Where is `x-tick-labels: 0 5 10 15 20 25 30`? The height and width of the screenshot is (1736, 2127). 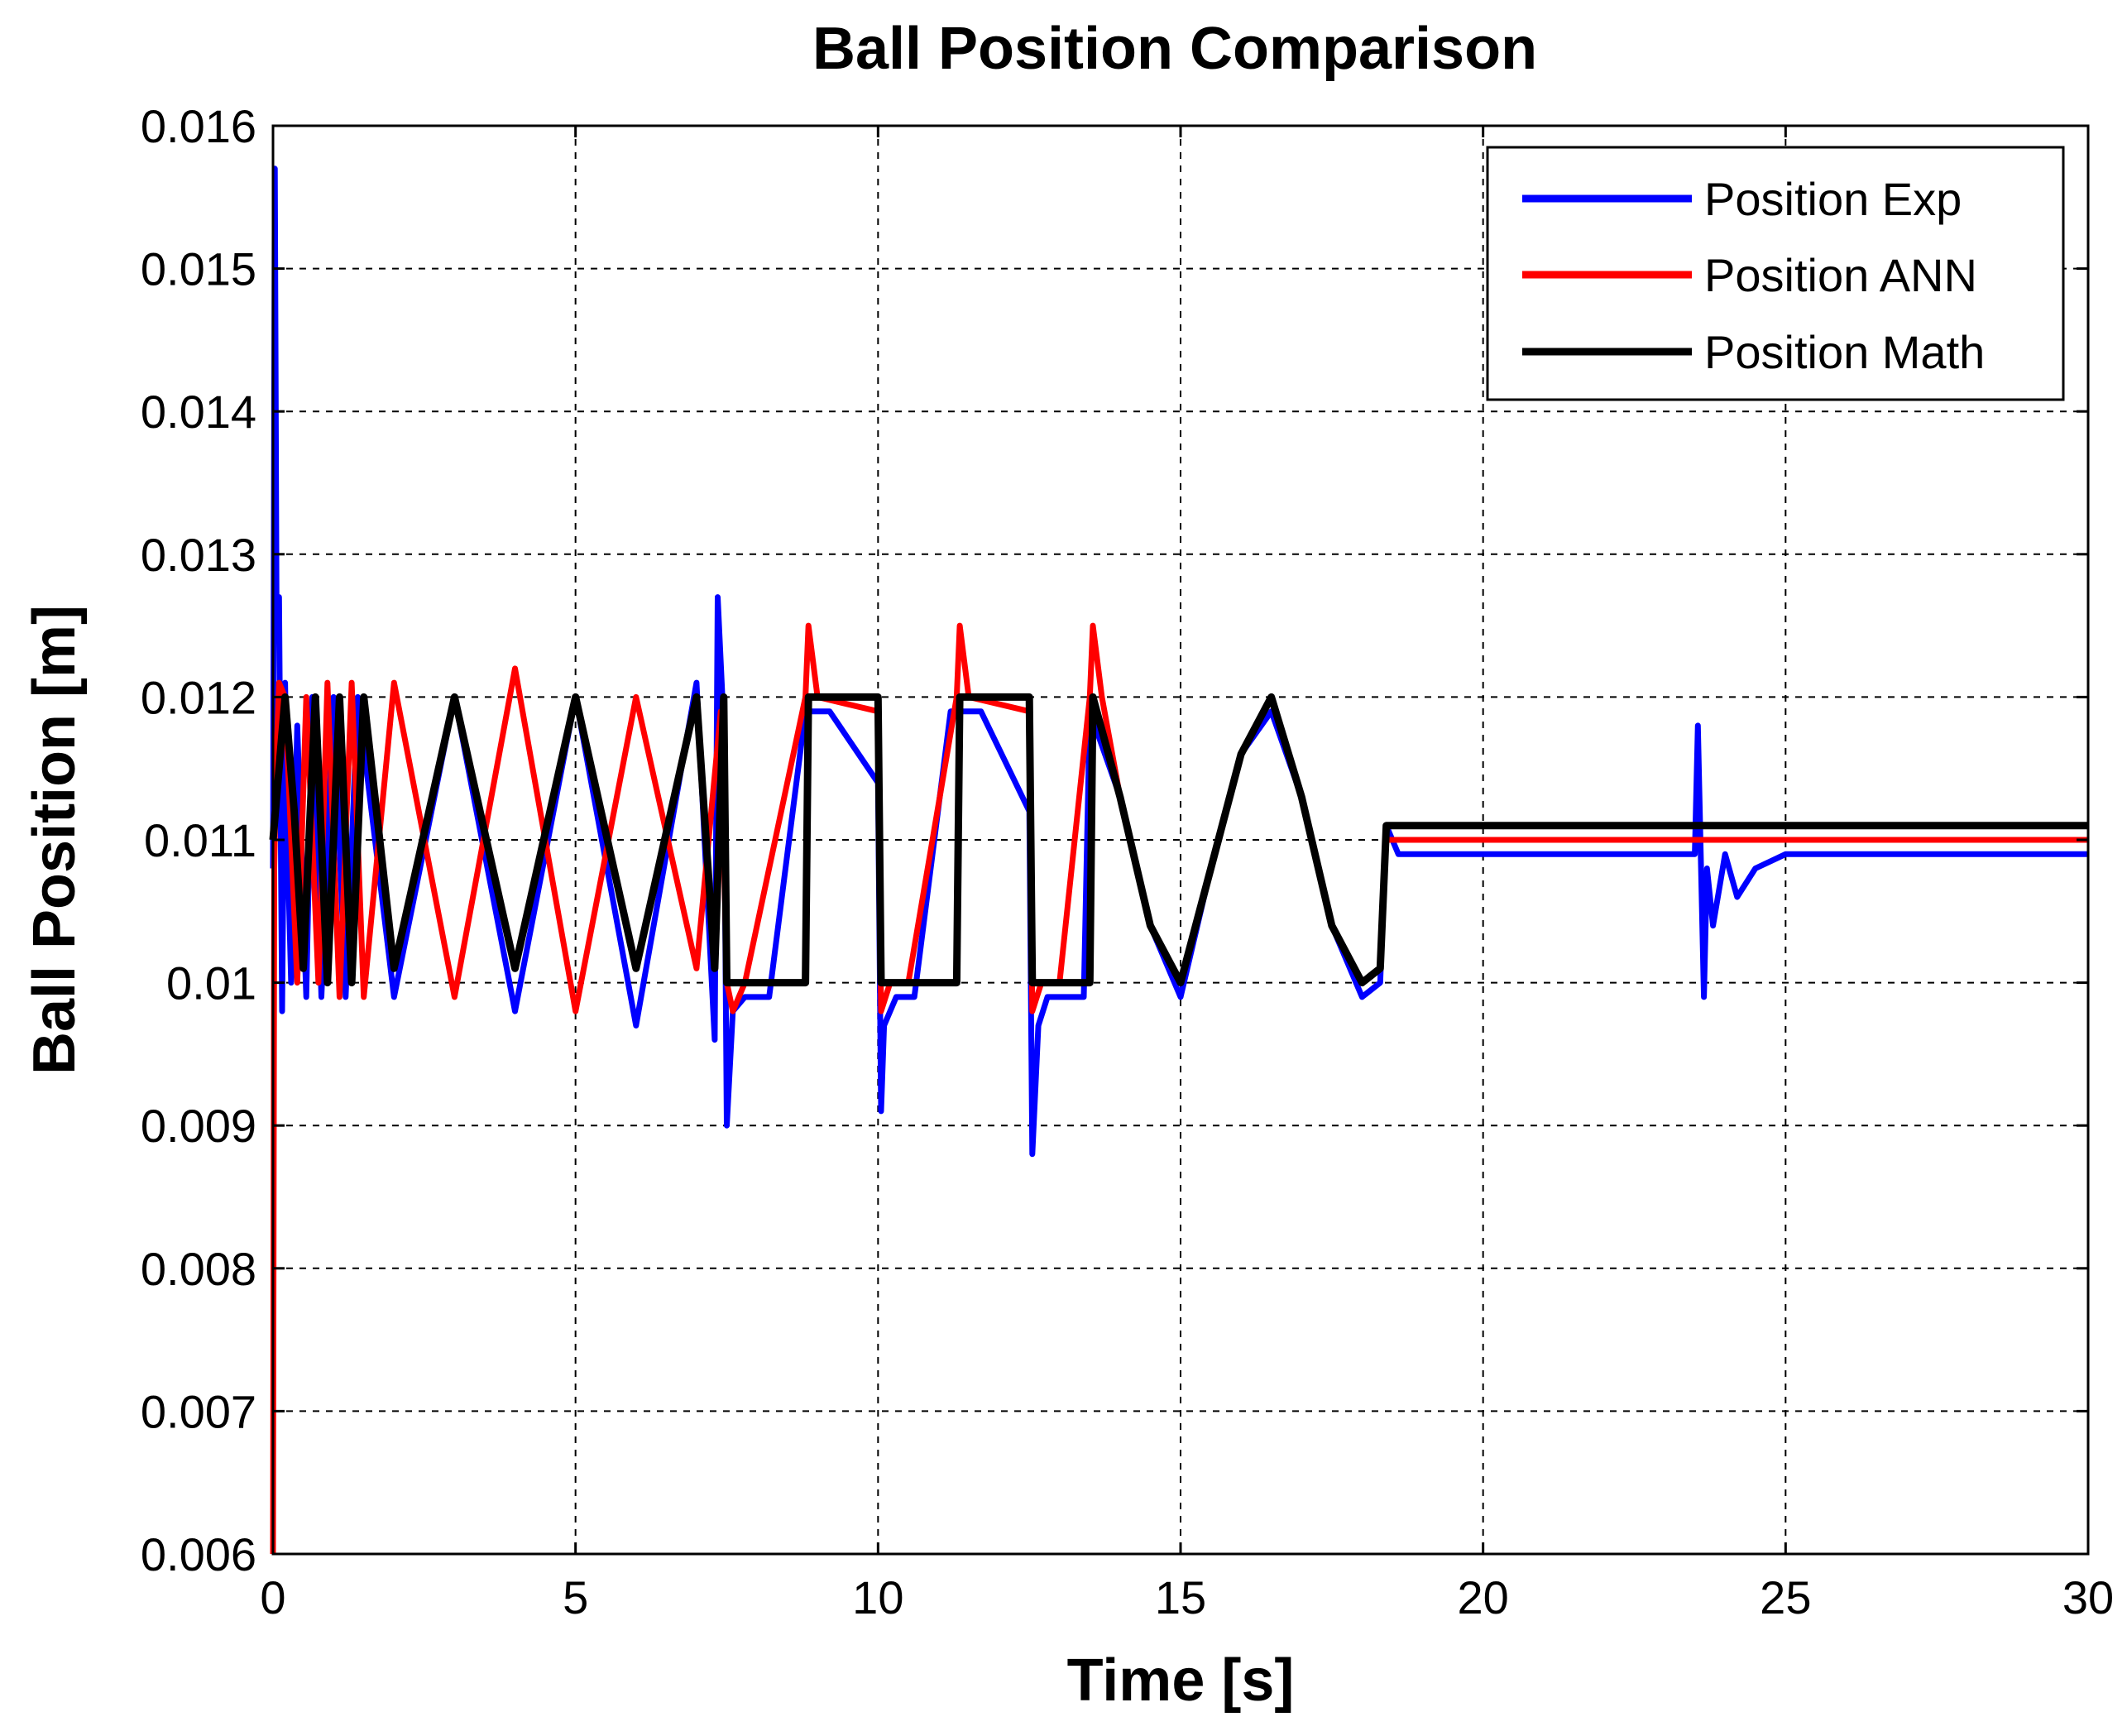
x-tick-labels: 0 5 10 15 20 25 30 is located at coordinates (1187, 1597).